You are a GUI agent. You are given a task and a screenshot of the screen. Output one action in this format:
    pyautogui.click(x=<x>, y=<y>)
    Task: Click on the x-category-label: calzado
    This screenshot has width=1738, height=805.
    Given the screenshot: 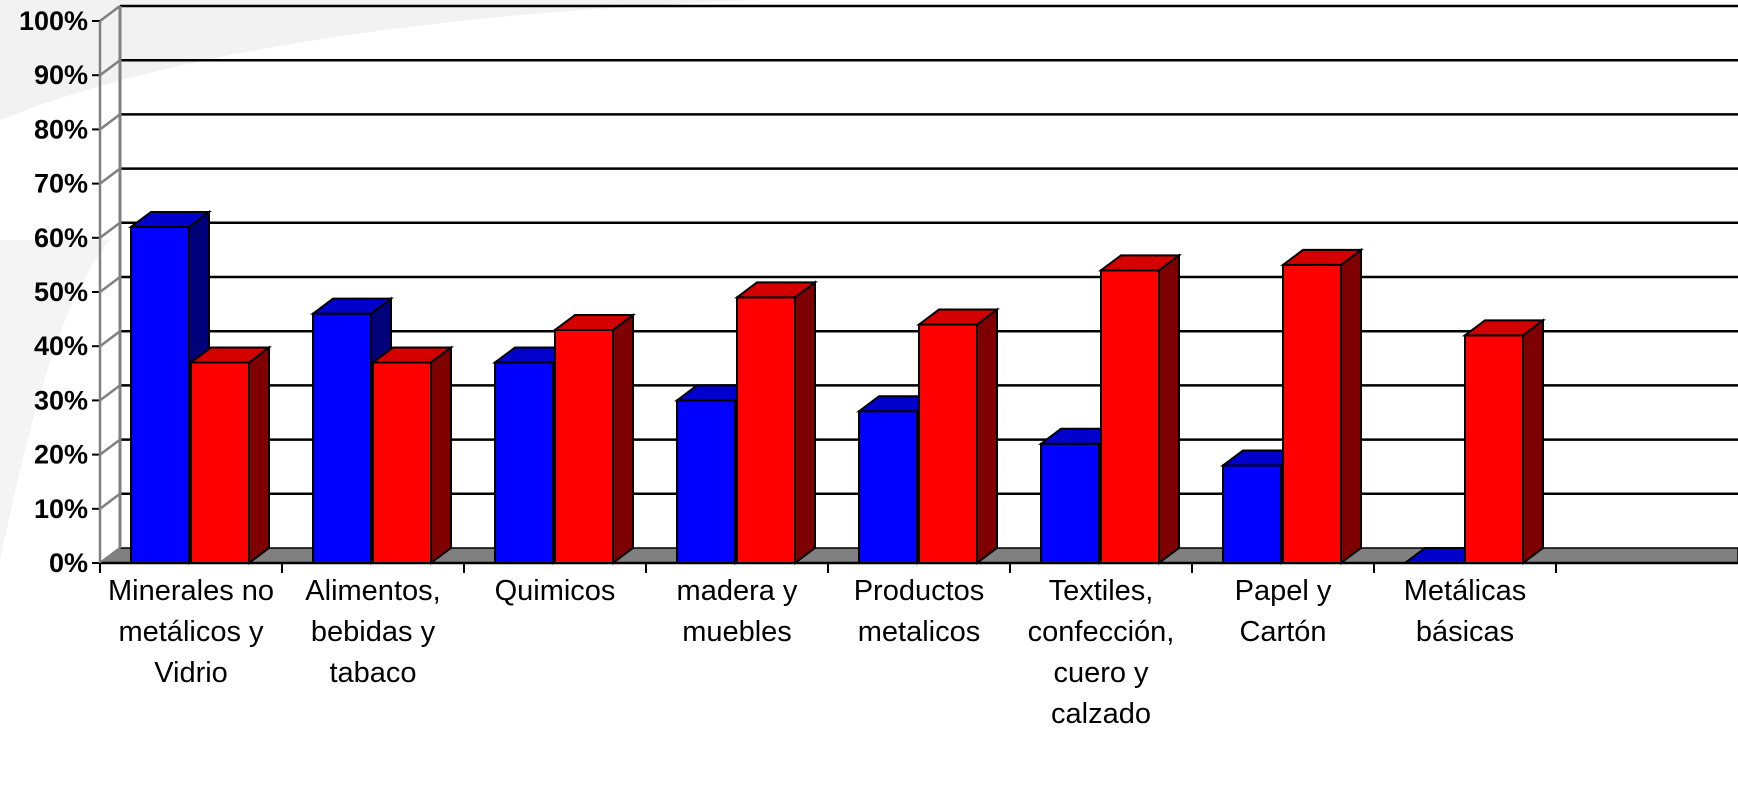 What is the action you would take?
    pyautogui.click(x=1101, y=714)
    